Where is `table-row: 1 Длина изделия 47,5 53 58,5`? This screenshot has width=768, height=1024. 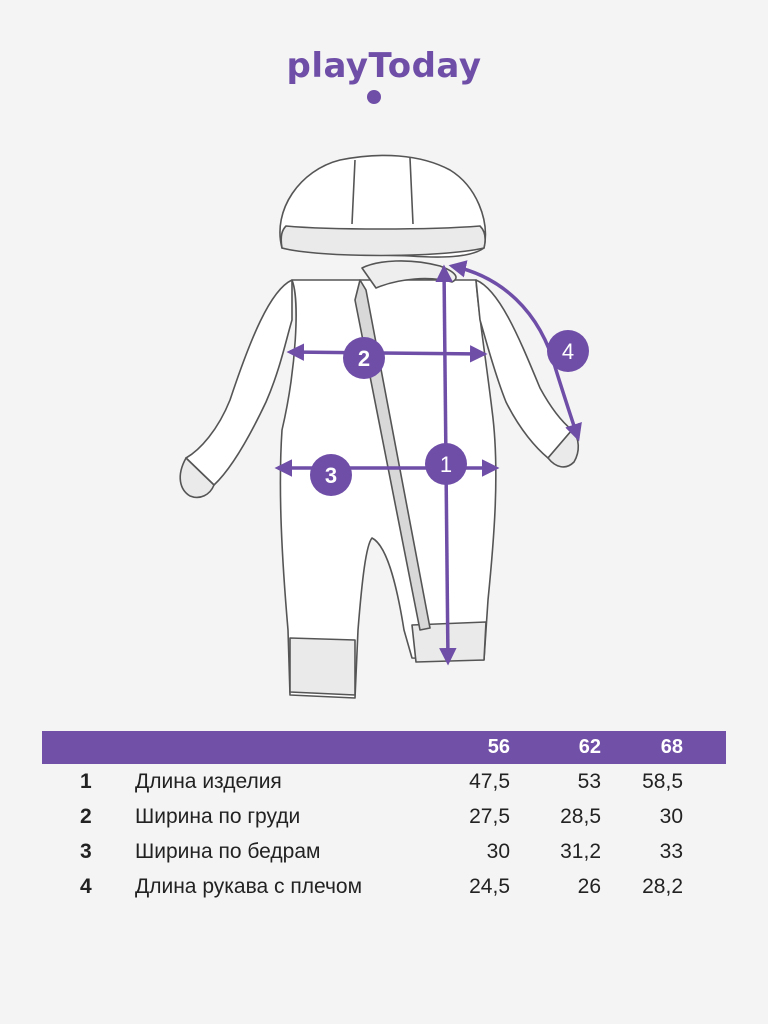 table-row: 1 Длина изделия 47,5 53 58,5 is located at coordinates (384, 781).